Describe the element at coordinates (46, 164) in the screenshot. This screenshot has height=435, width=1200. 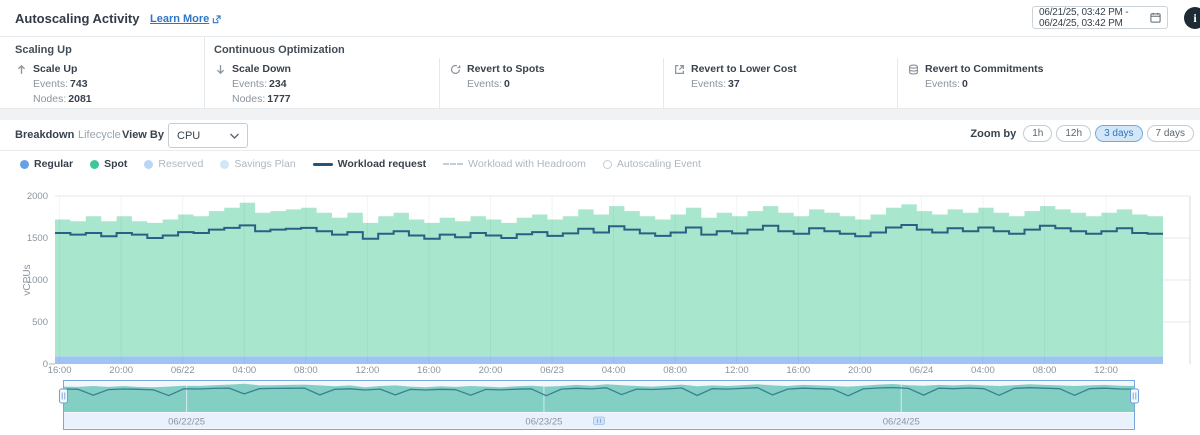
I see `legend-item-regular: Regular` at that location.